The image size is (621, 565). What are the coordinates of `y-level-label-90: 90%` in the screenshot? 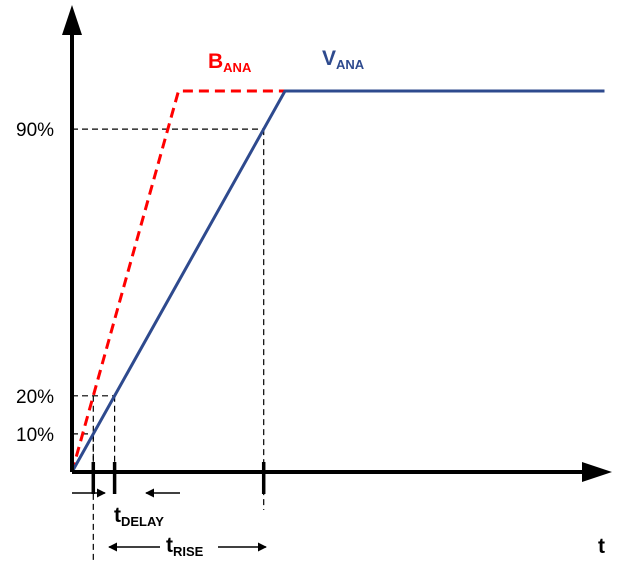 It's located at (35, 130).